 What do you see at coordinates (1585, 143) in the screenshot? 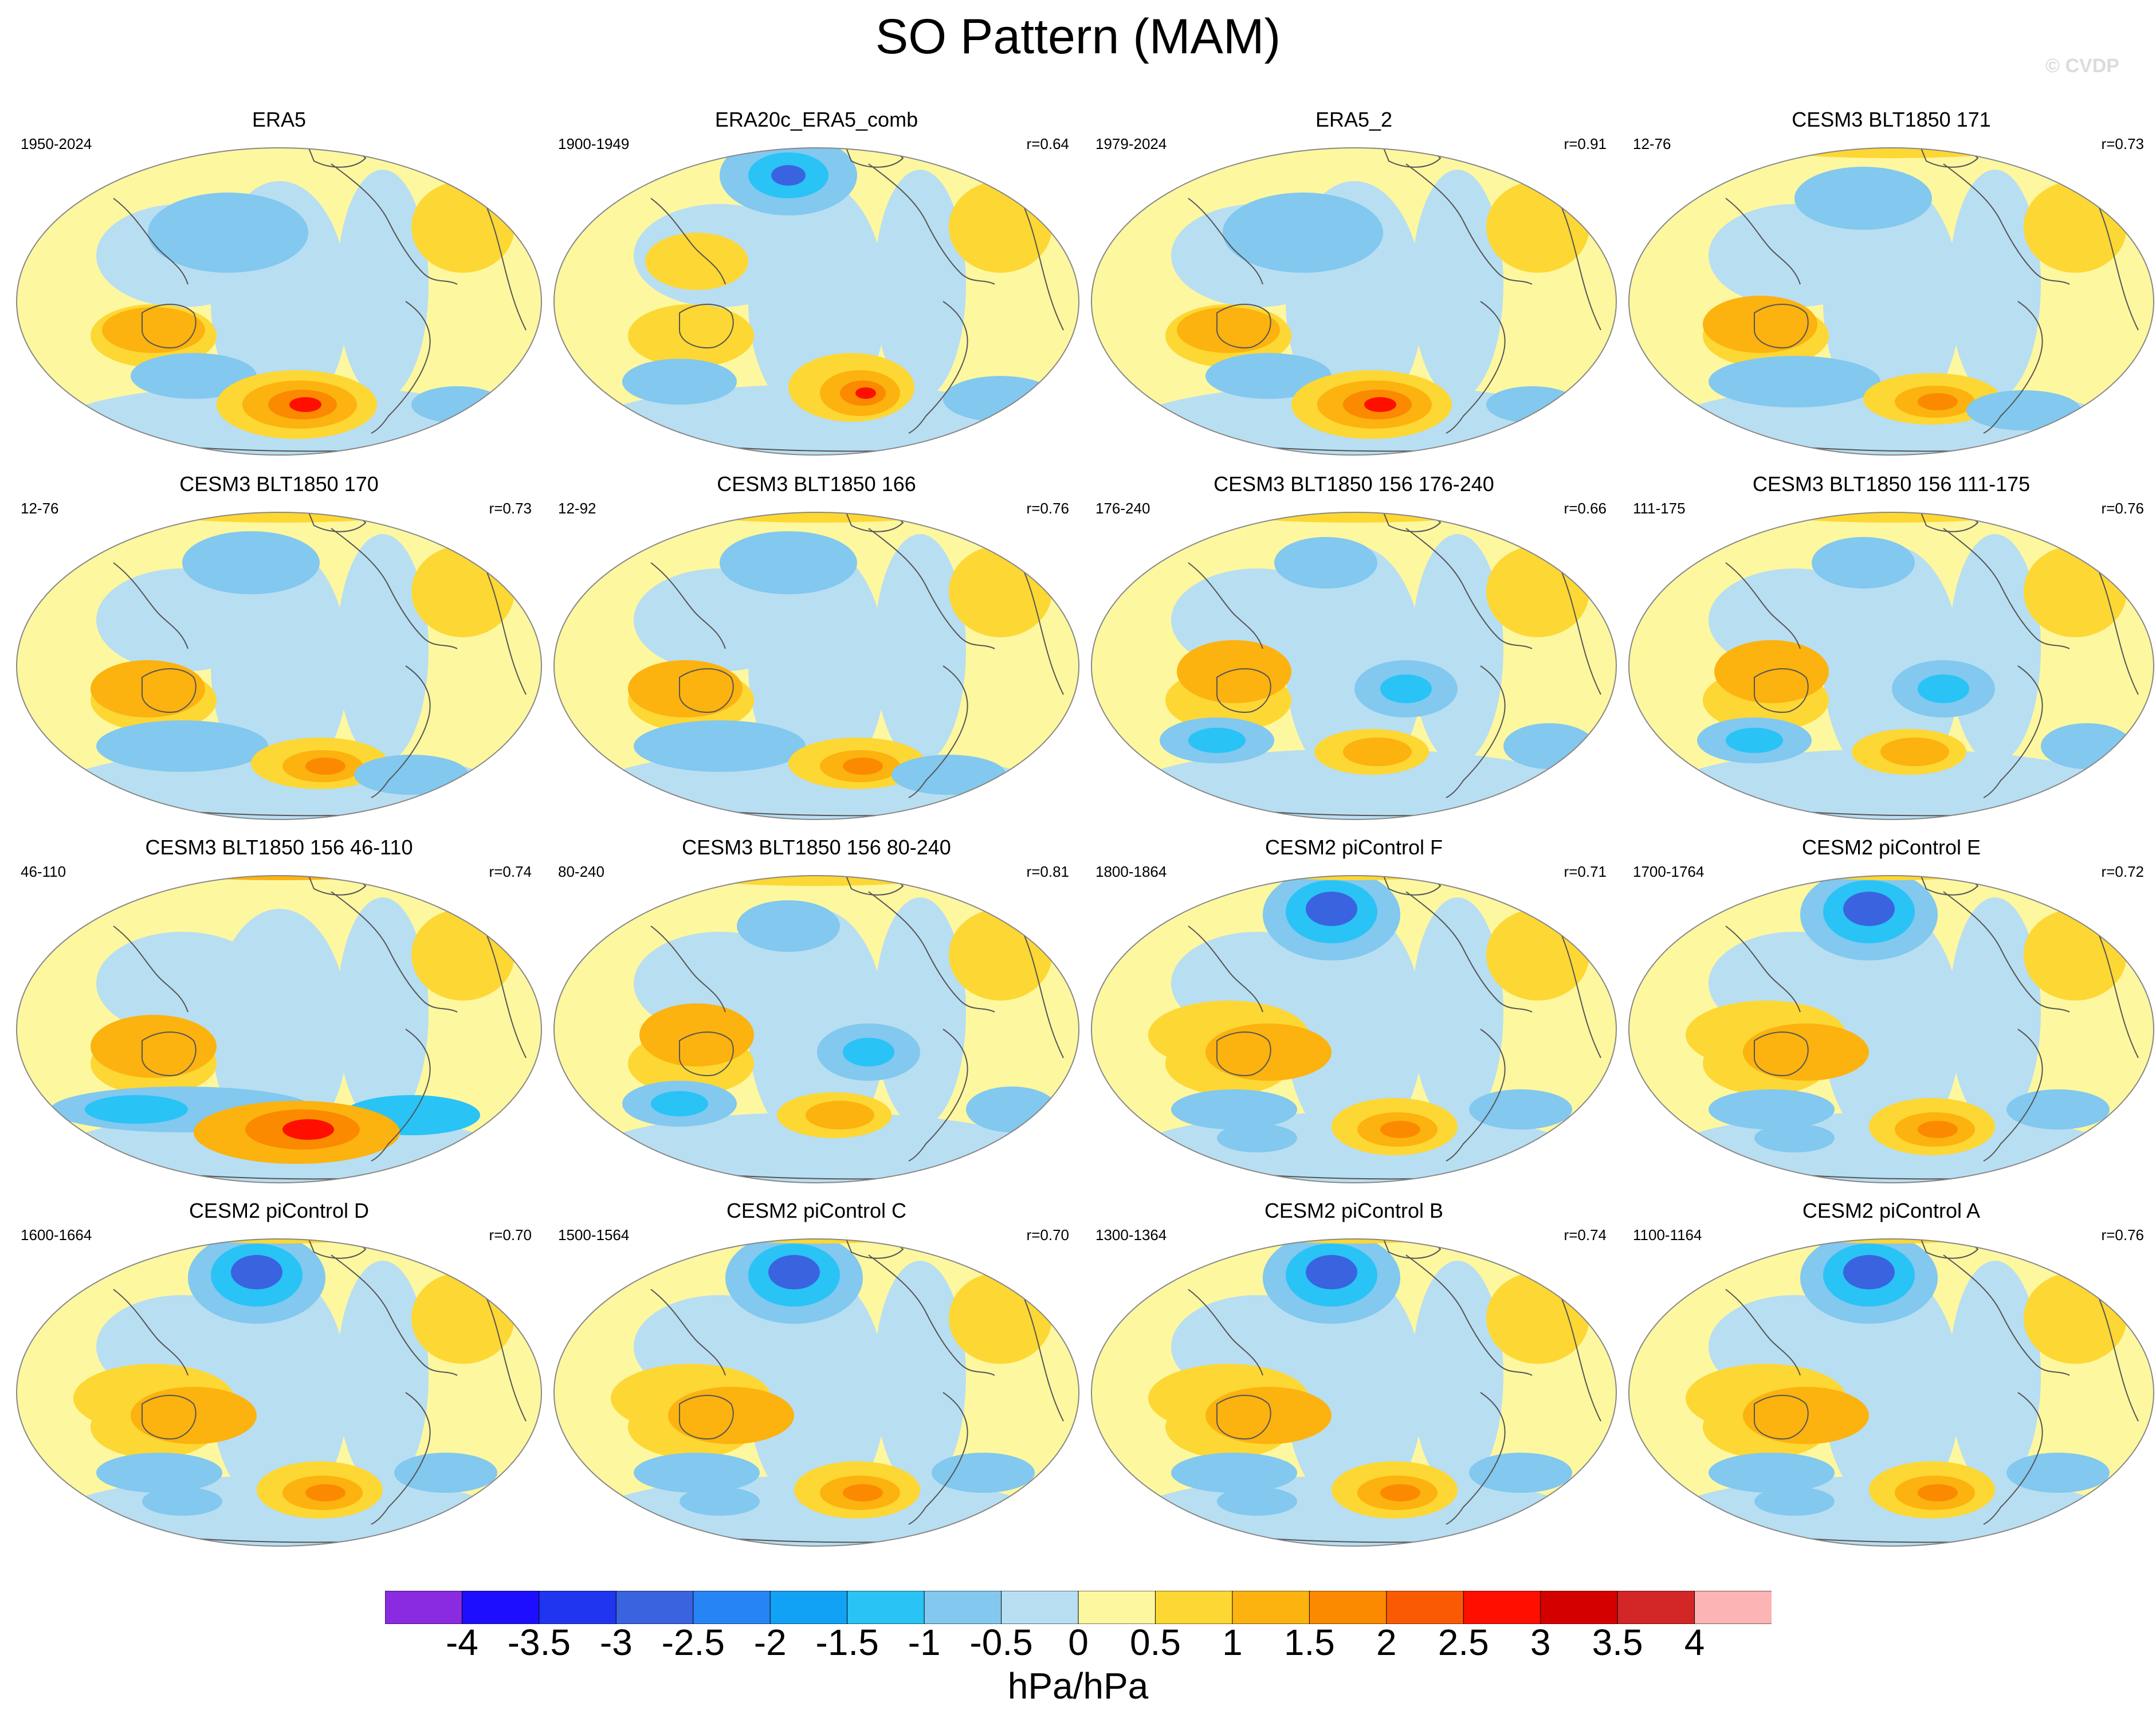
I see `panel-correlation: r=0.91` at bounding box center [1585, 143].